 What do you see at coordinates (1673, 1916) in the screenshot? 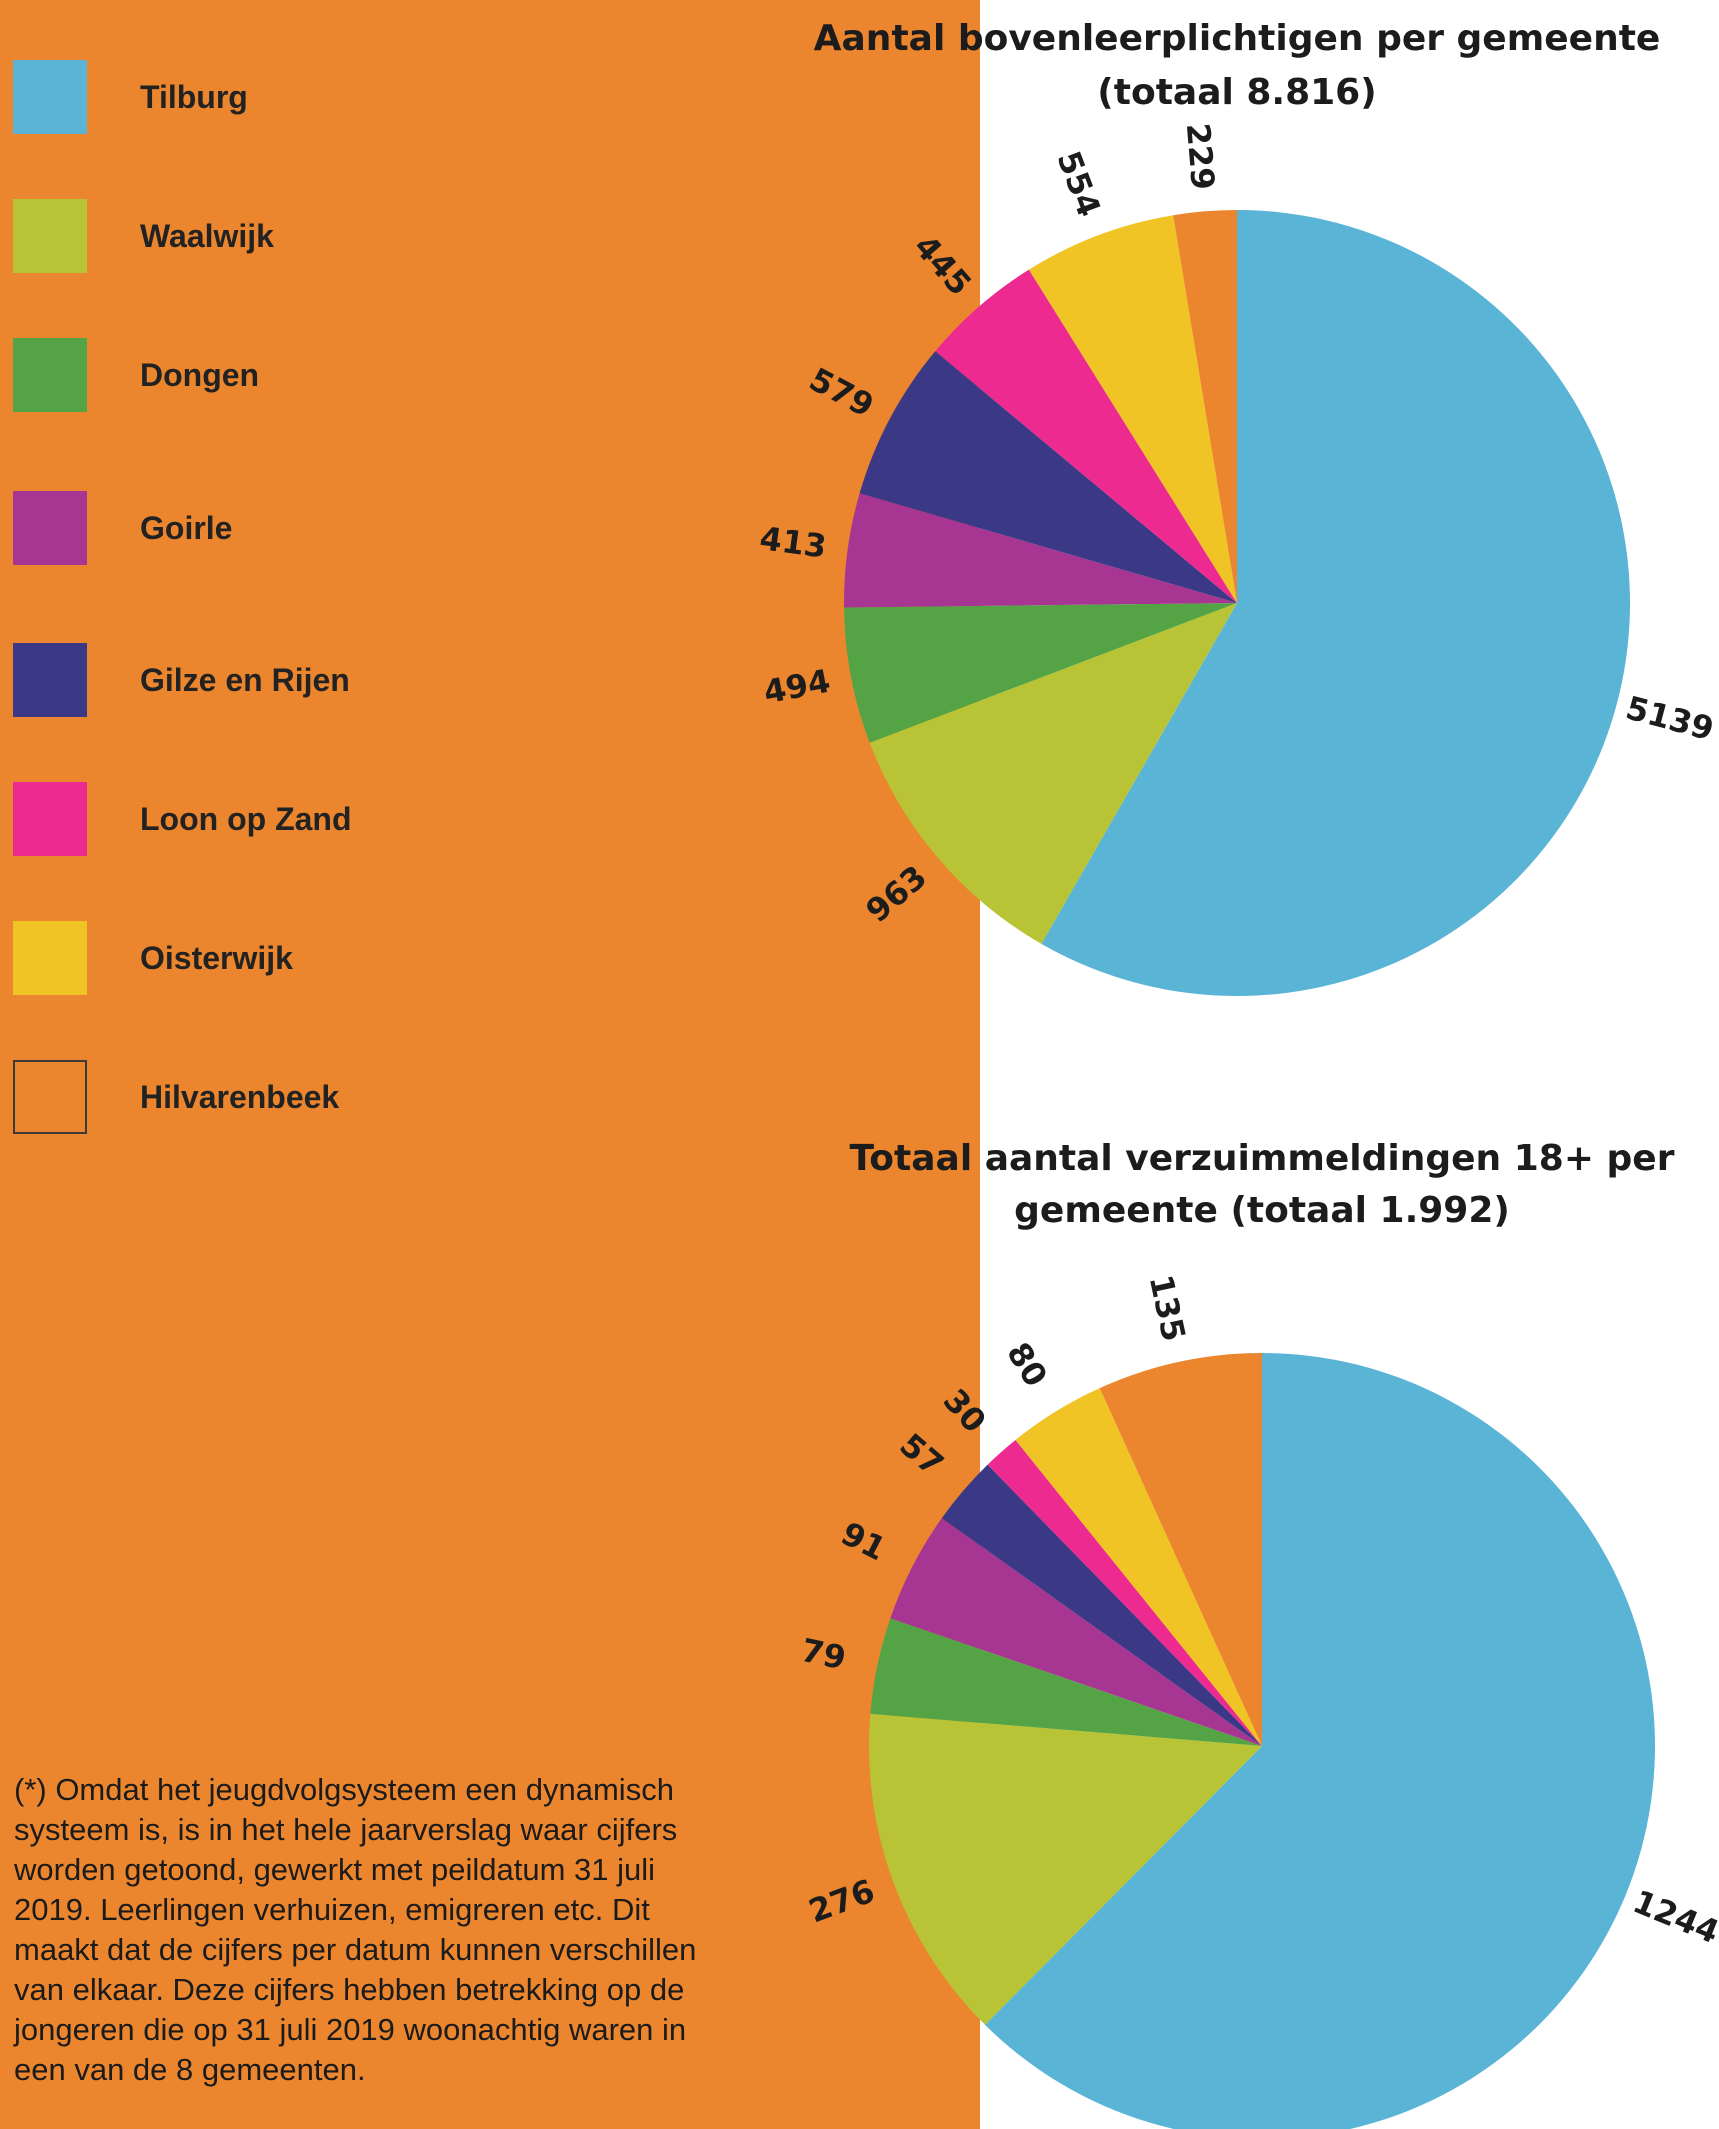
I see `slice-value-label: 1244` at bounding box center [1673, 1916].